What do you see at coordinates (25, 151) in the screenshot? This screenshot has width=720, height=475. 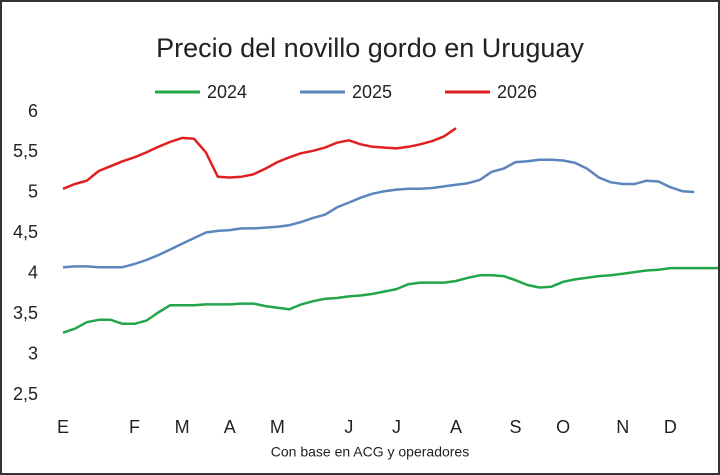 I see `y-tick-label: 5,5` at bounding box center [25, 151].